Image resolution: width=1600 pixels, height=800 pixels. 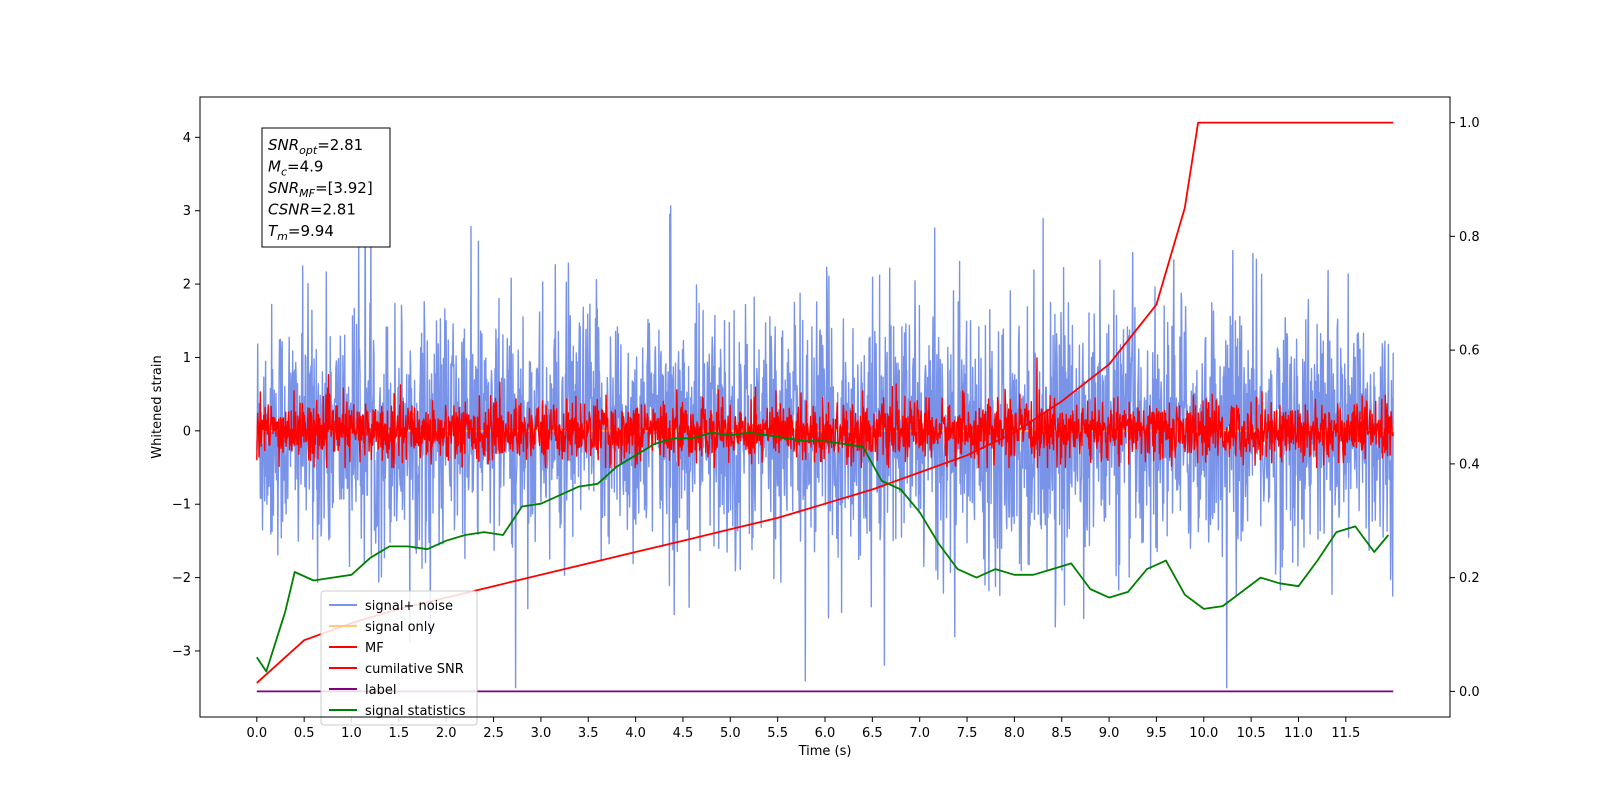 What do you see at coordinates (256, 733) in the screenshot?
I see `x-tick-label: 0.0` at bounding box center [256, 733].